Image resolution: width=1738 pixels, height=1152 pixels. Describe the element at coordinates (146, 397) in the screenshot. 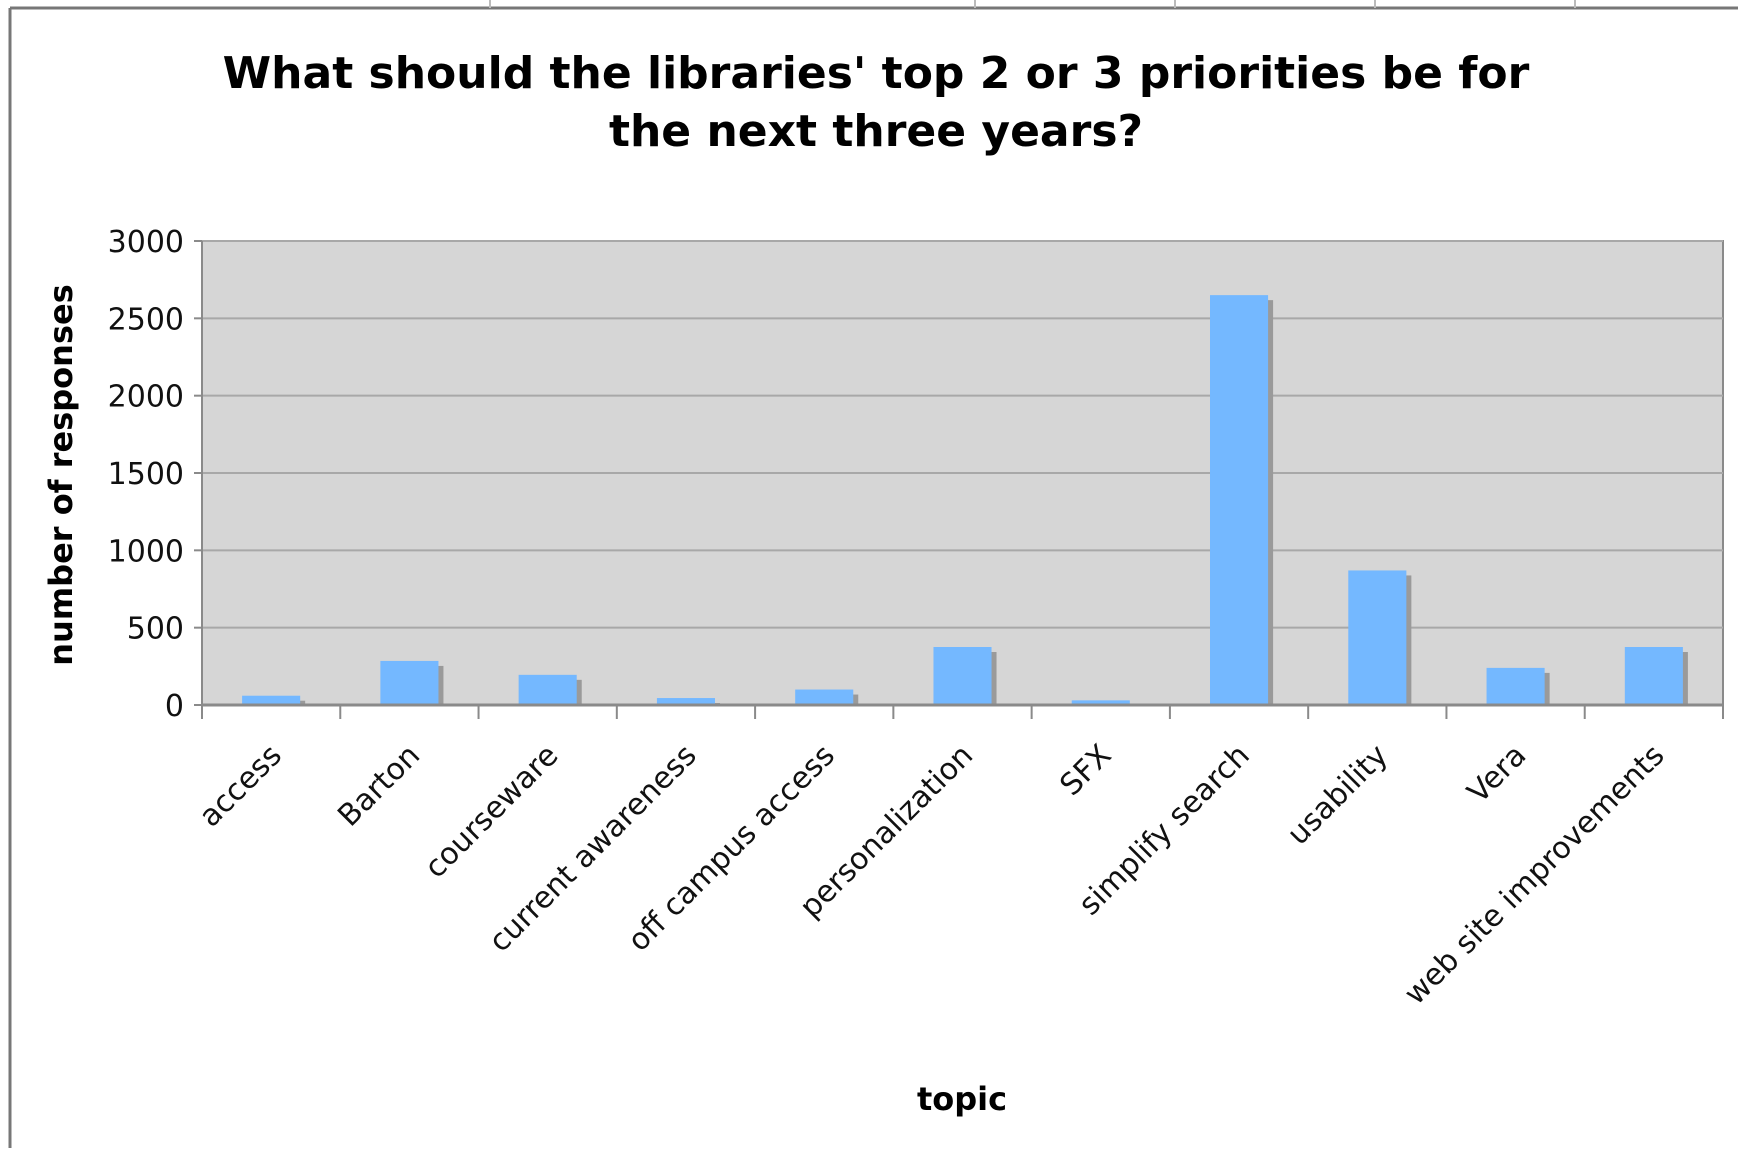

I see `y-tick-label: 2000` at that location.